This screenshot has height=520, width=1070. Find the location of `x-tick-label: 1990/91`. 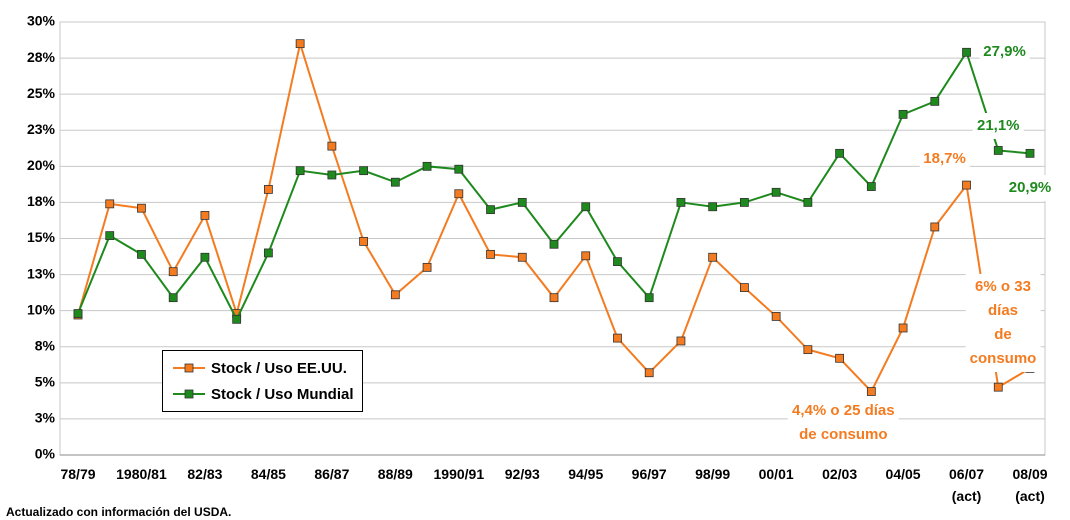

x-tick-label: 1990/91 is located at coordinates (459, 474).